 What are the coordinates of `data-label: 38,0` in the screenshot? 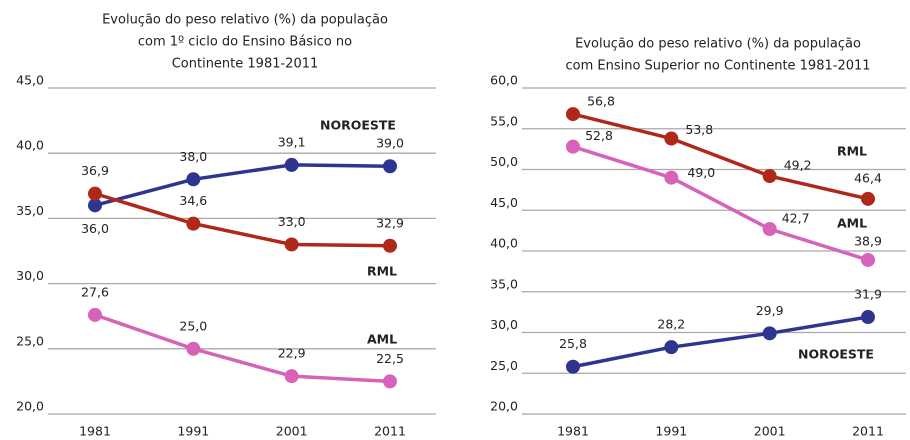 It's located at (193, 156).